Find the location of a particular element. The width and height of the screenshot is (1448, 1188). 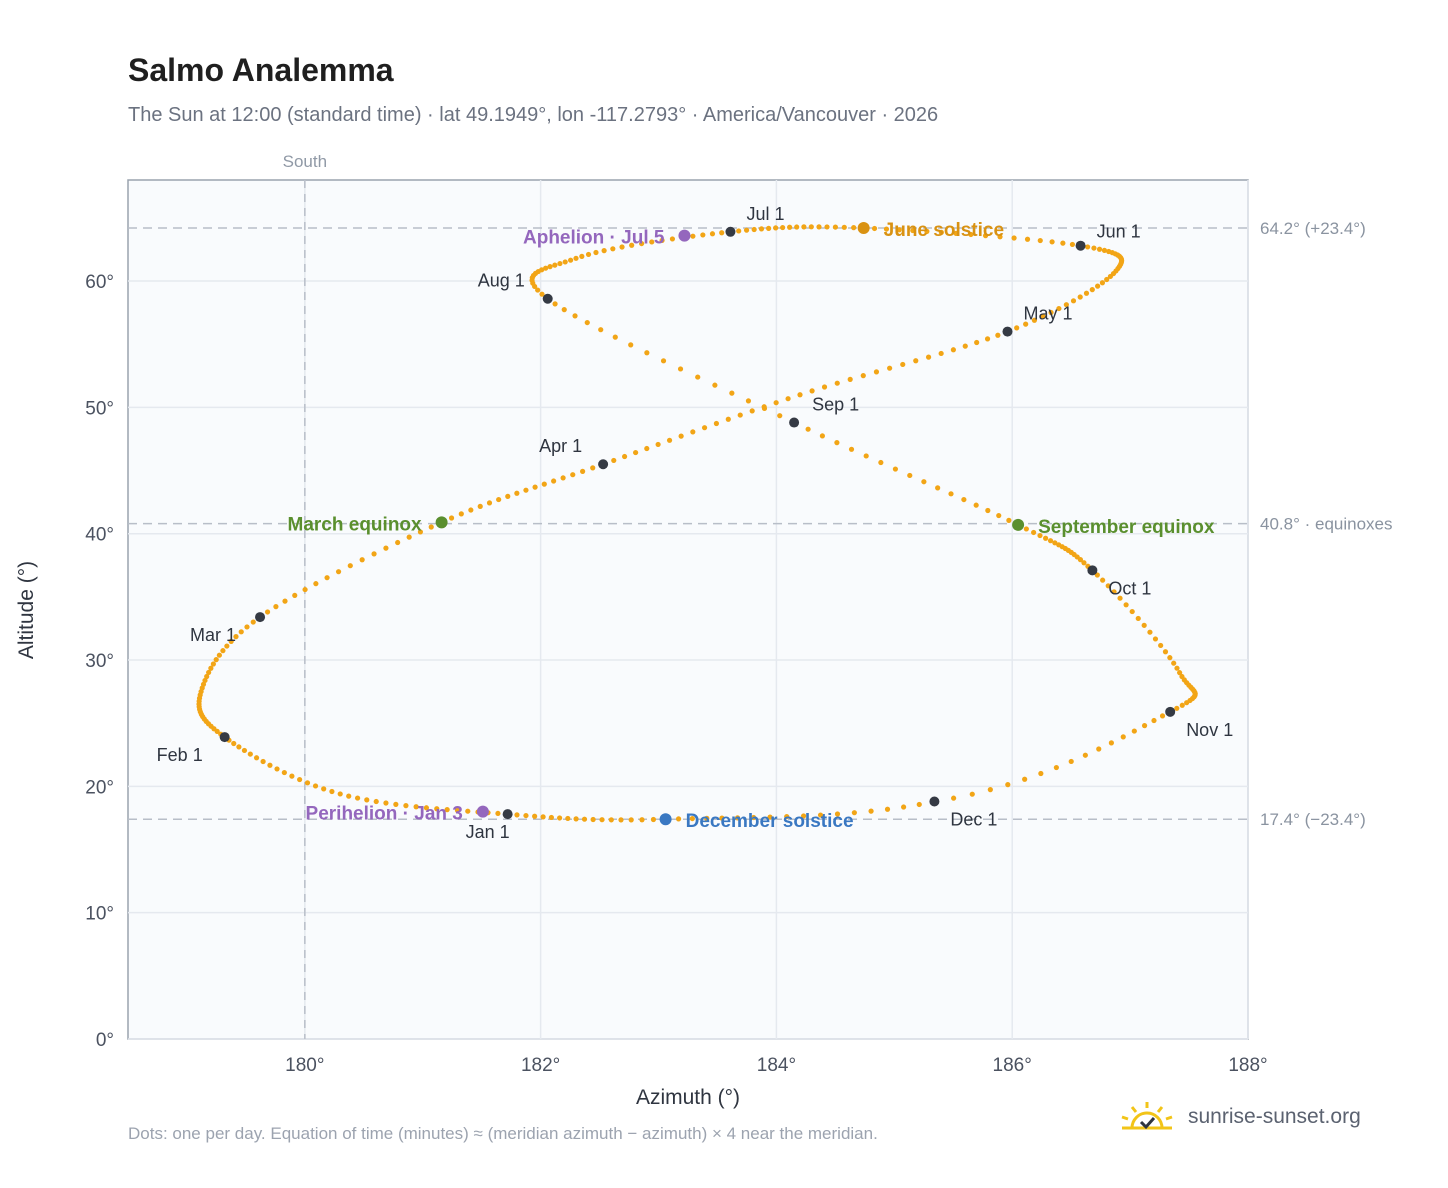

y-tick-label: 0° is located at coordinates (105, 1040).